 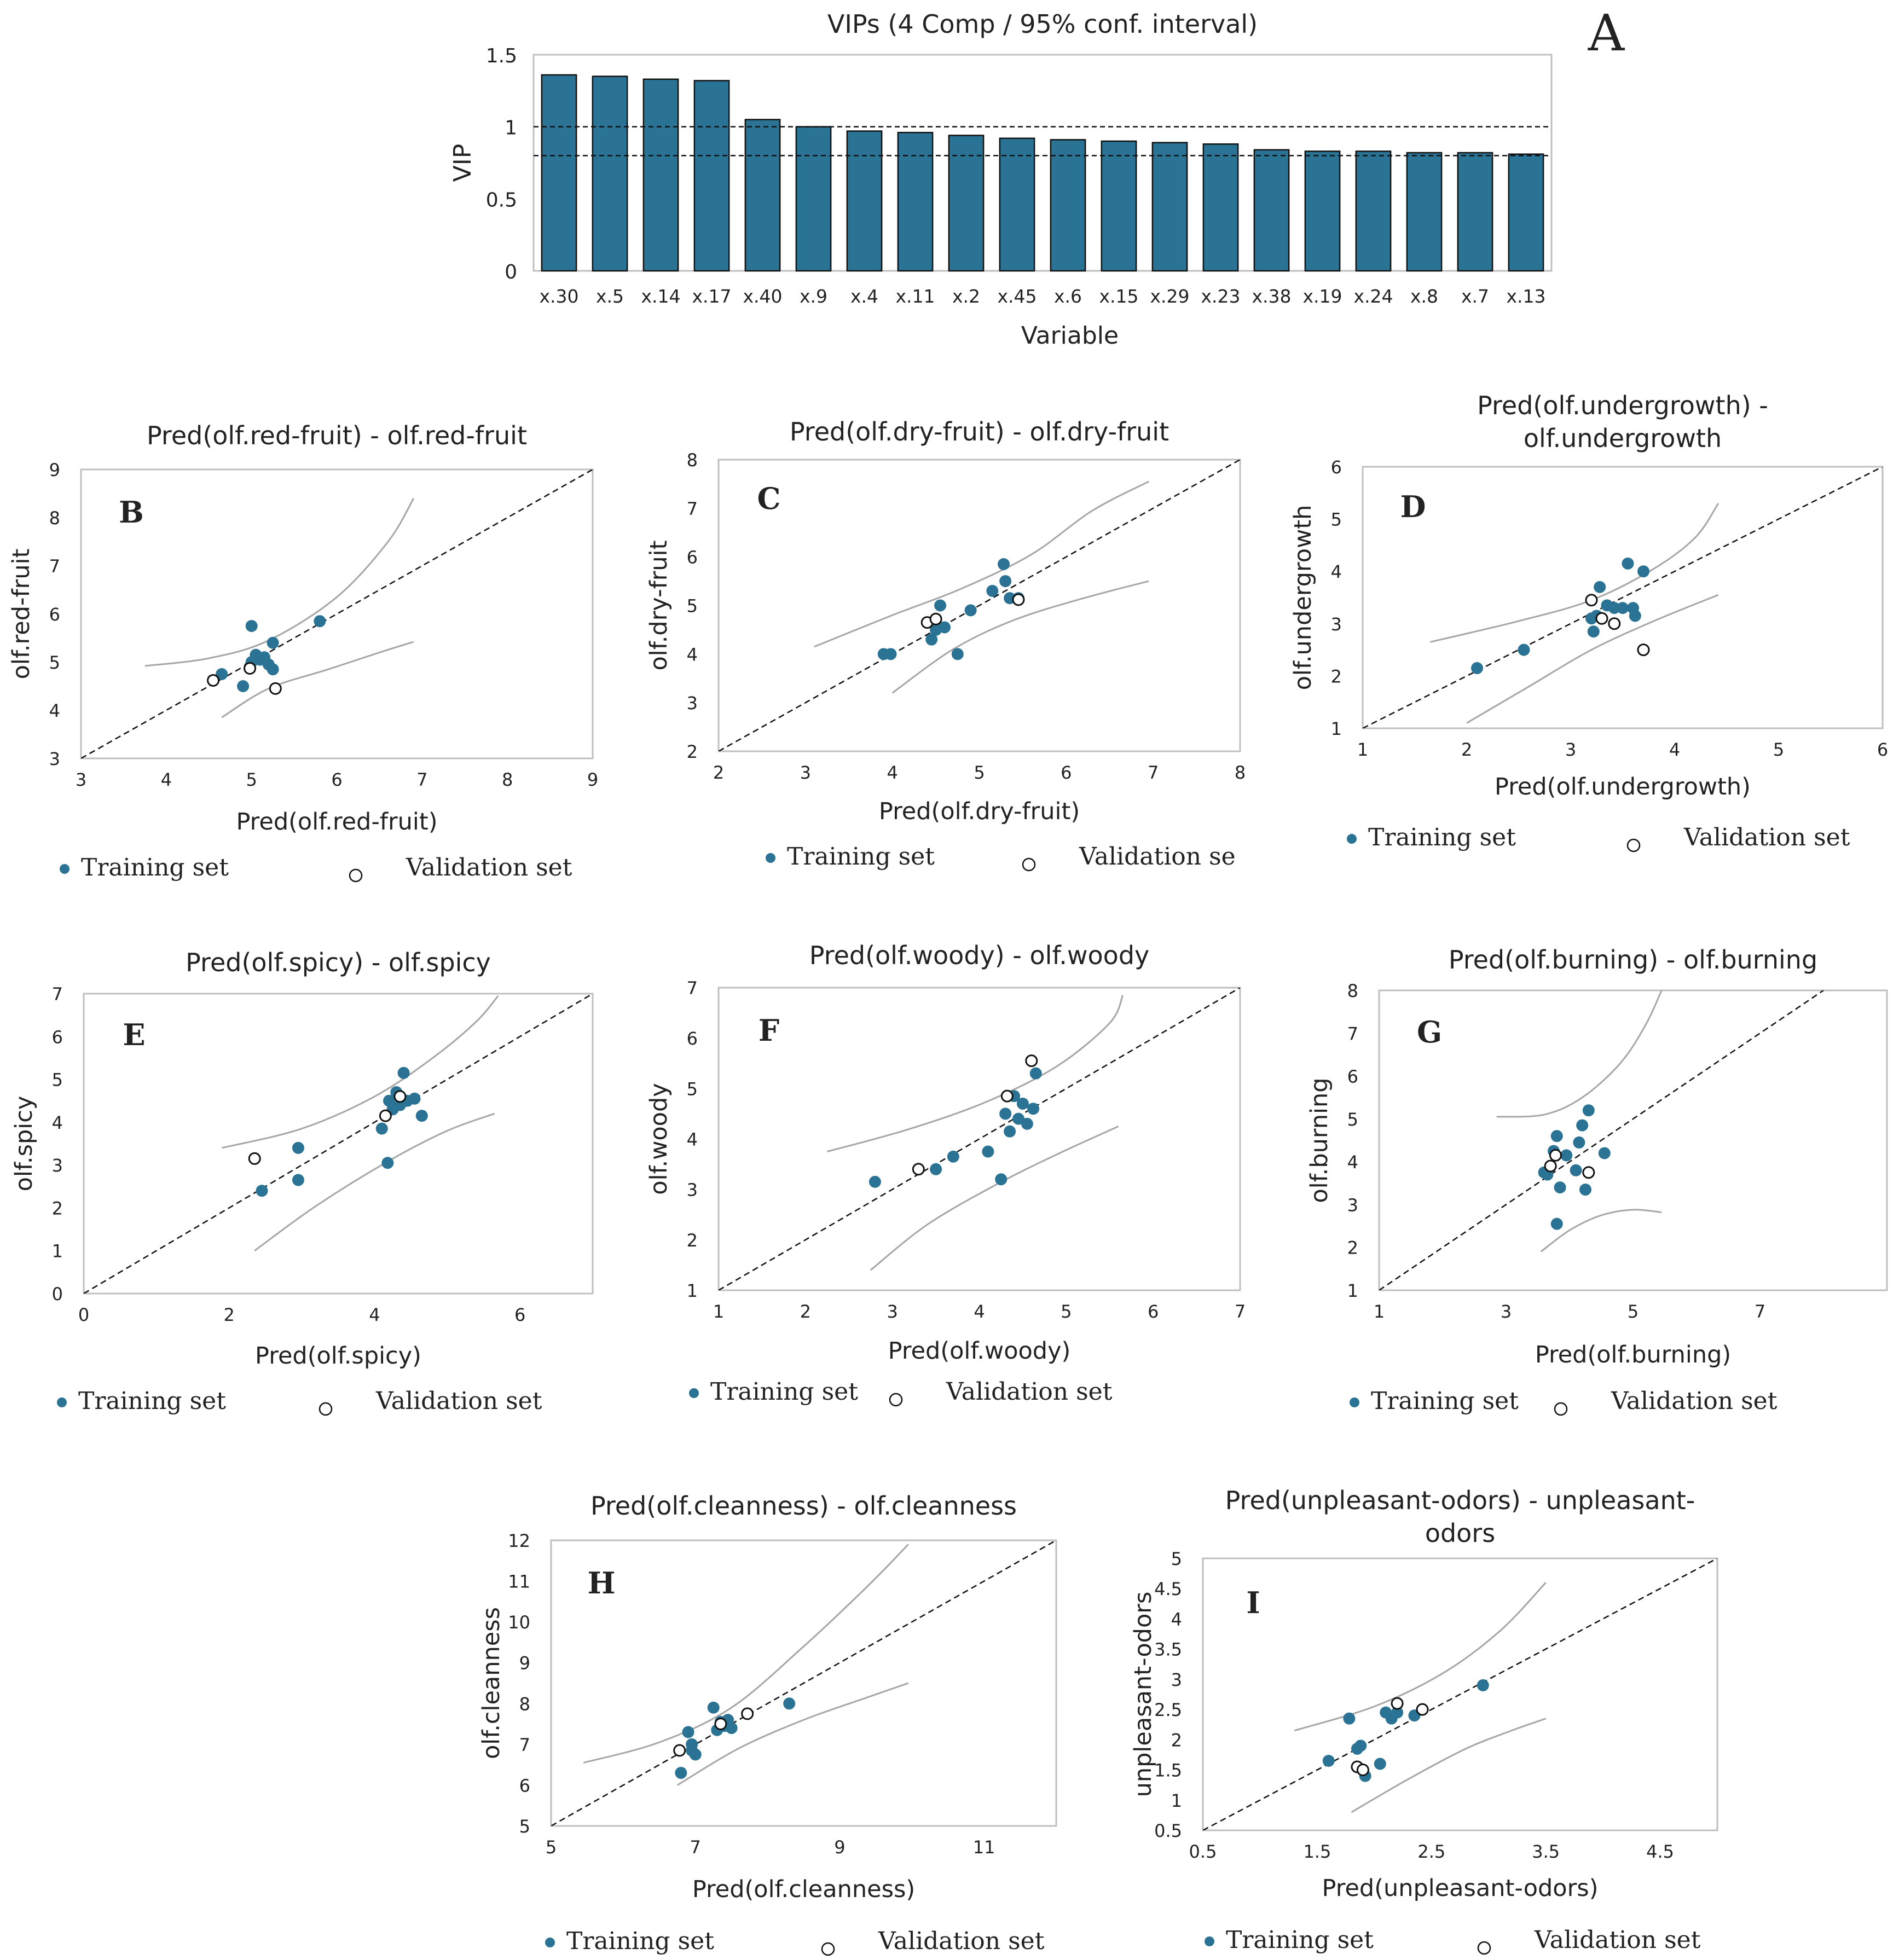 I want to click on vip-x-tick-label: x.19, so click(x=1322, y=296).